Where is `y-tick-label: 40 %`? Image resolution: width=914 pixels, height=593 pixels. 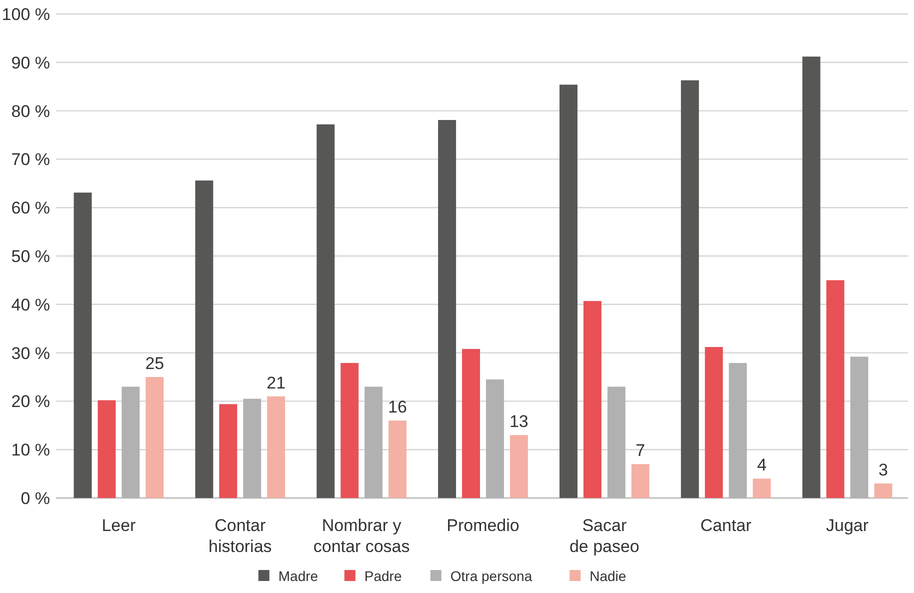 y-tick-label: 40 % is located at coordinates (30, 304).